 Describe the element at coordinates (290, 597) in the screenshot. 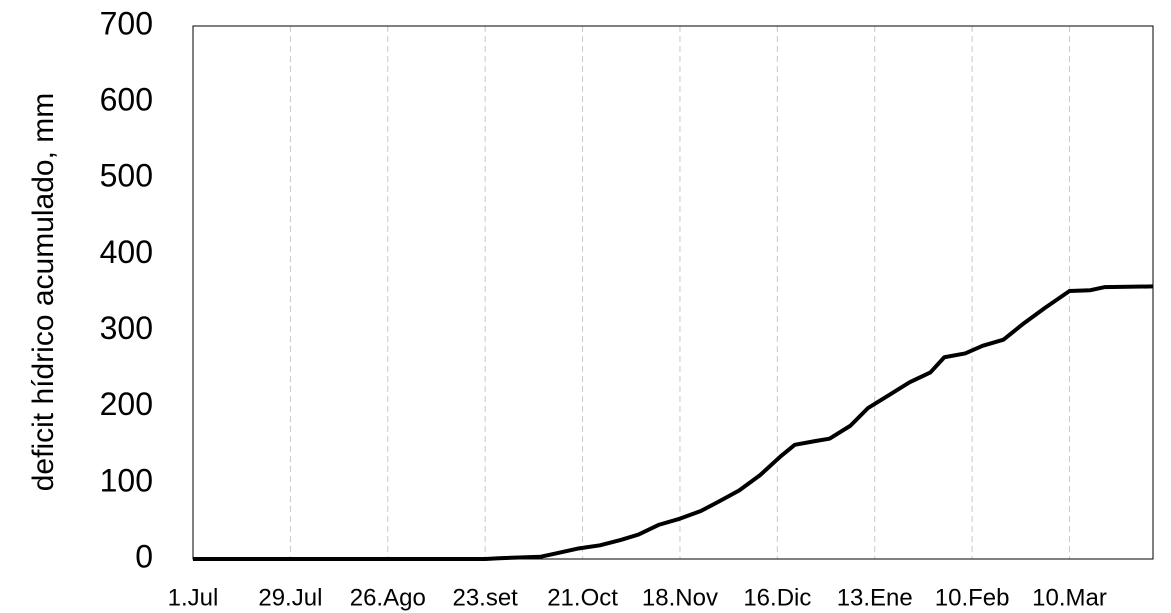

I see `x-tick-label: 29.Jul` at that location.